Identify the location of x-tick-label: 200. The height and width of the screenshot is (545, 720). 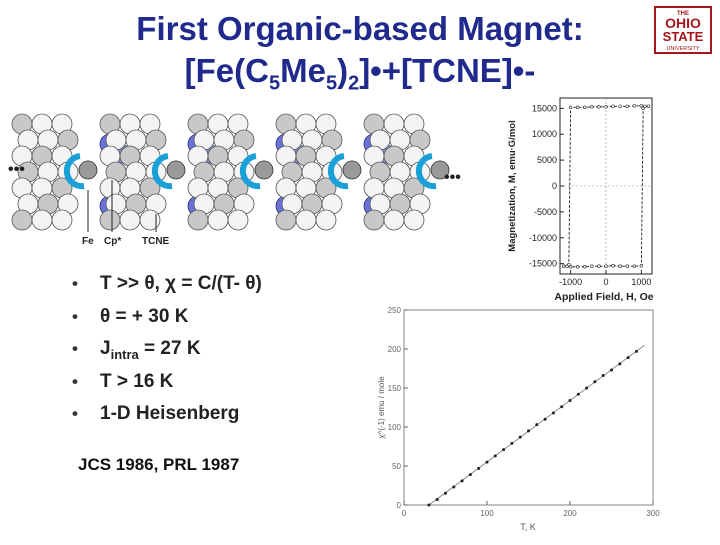
(570, 513).